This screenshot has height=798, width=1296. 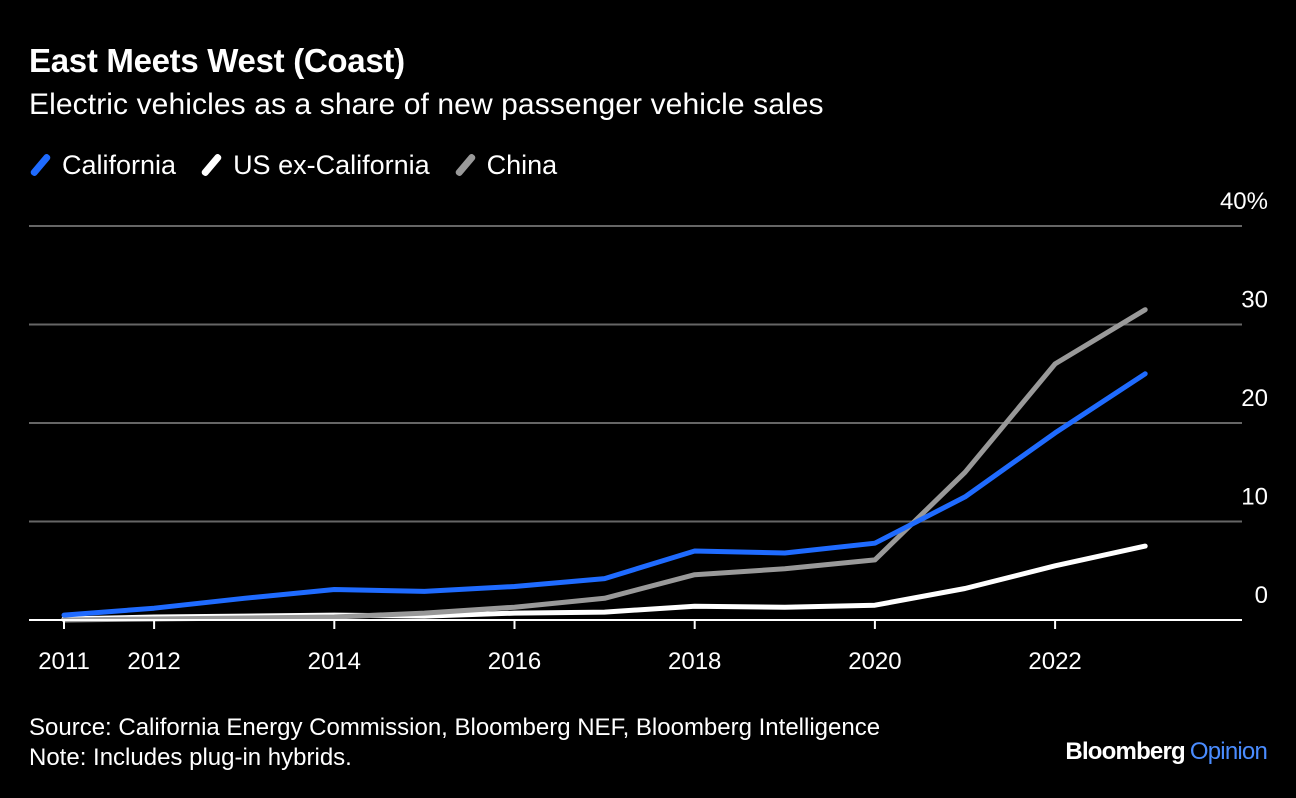 I want to click on bloomberg-opinion-logo: Bloomberg Opinion, so click(x=1166, y=752).